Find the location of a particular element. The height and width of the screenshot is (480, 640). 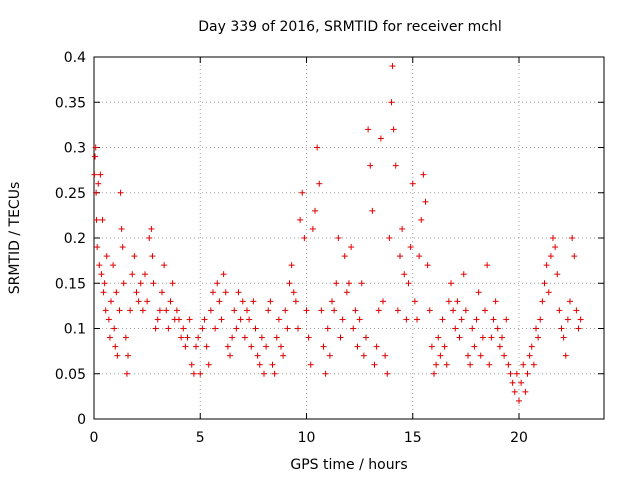

y-tick-label: 0.4 is located at coordinates (75, 58).